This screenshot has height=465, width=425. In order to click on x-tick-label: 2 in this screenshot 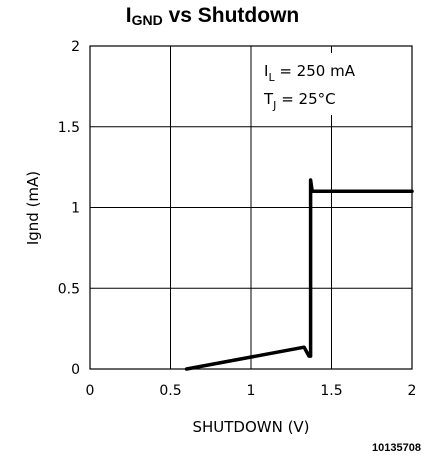, I will do `click(412, 391)`.